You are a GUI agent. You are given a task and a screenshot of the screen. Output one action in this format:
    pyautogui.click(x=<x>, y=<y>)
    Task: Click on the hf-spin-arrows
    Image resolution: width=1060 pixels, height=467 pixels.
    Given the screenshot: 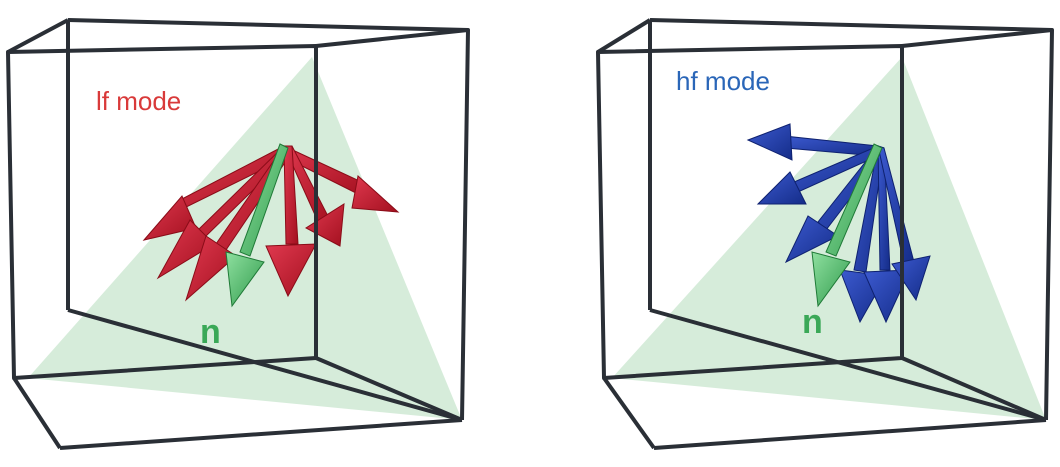 What is the action you would take?
    pyautogui.click(x=838, y=223)
    